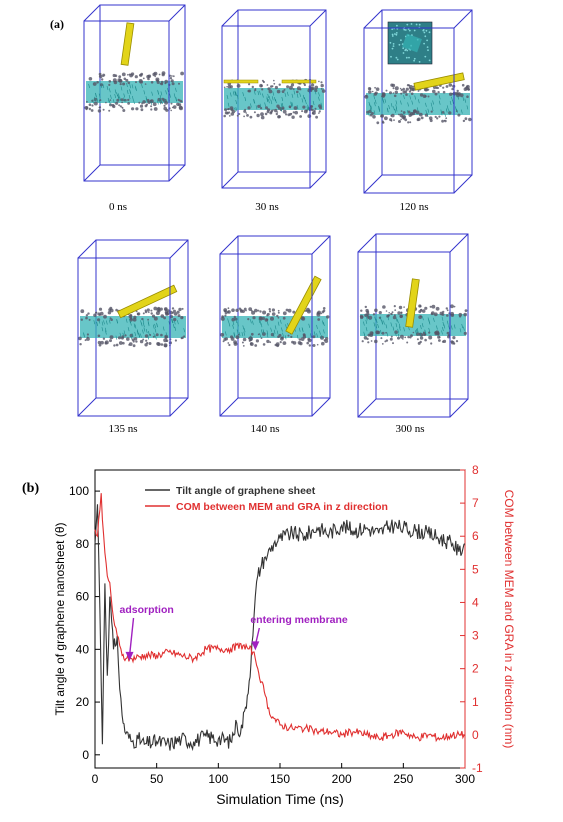  What do you see at coordinates (83, 702) in the screenshot?
I see `y-left-tick-label: 20` at bounding box center [83, 702].